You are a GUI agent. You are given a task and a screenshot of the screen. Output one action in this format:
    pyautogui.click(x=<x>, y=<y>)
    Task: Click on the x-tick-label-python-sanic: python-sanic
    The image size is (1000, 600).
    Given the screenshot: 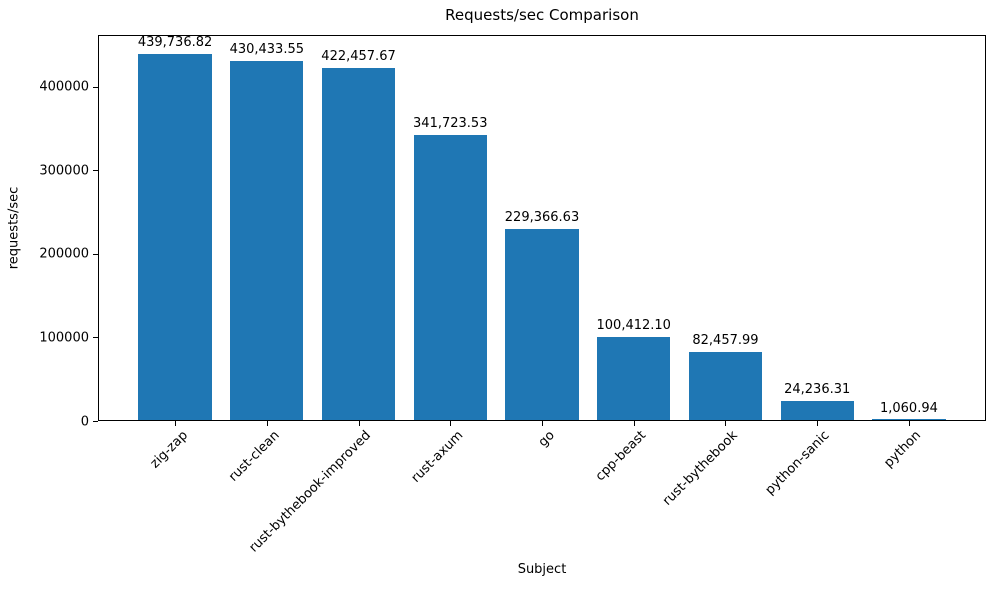 What is the action you would take?
    pyautogui.click(x=797, y=463)
    